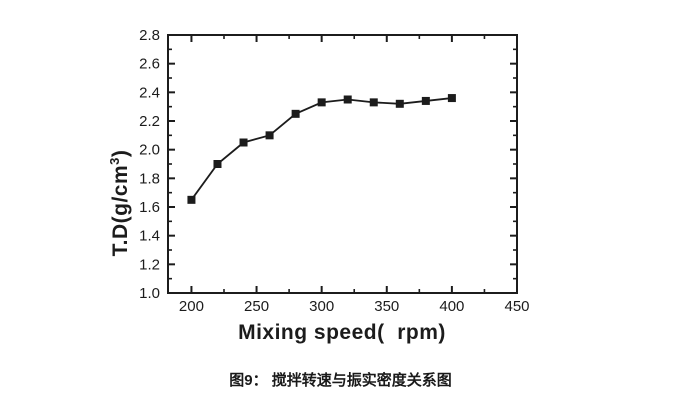 This screenshot has width=681, height=410. What do you see at coordinates (149, 92) in the screenshot?
I see `y-tick-label: 2.4` at bounding box center [149, 92].